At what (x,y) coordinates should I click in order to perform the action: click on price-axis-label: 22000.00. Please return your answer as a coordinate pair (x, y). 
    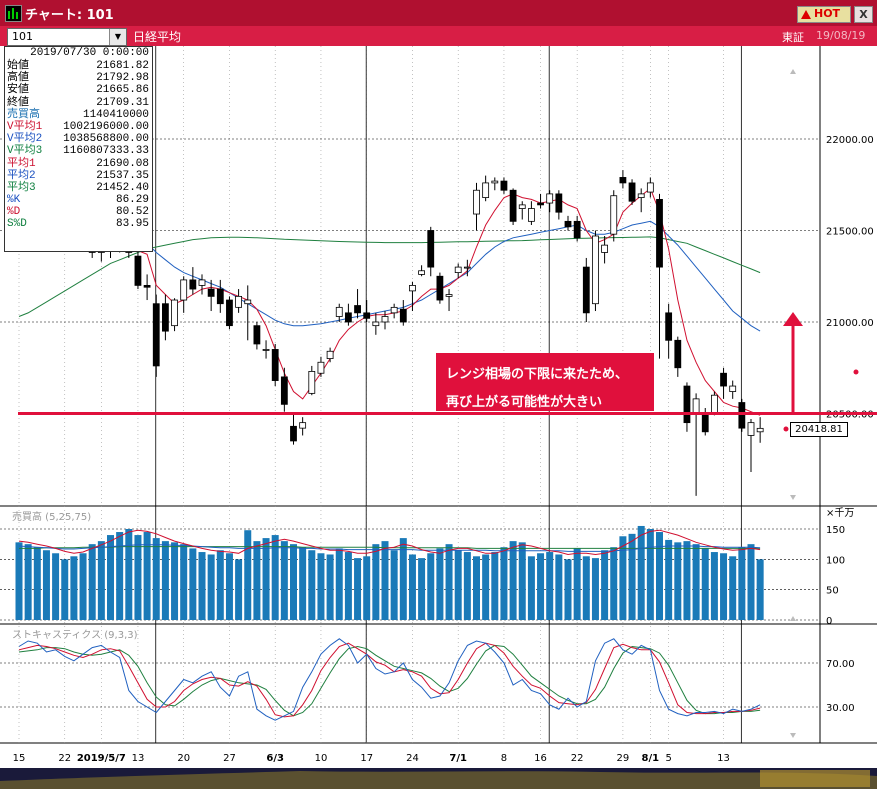
    Looking at the image, I should click on (850, 140).